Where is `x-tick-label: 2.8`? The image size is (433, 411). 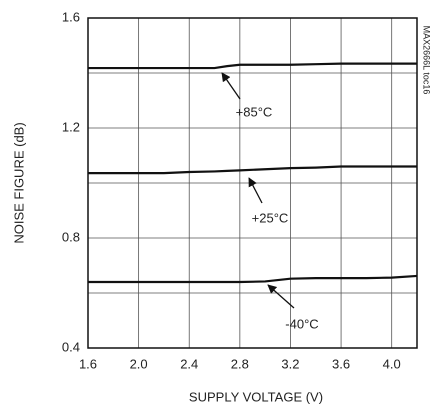 x-tick-label: 2.8 is located at coordinates (240, 363).